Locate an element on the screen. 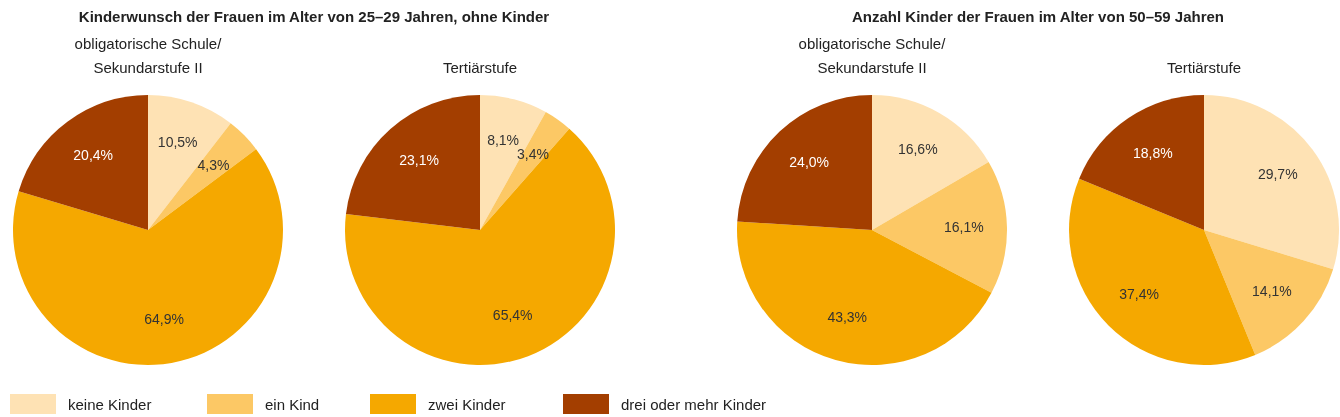 The height and width of the screenshot is (417, 1340). data-label: 14,1% is located at coordinates (1272, 290).